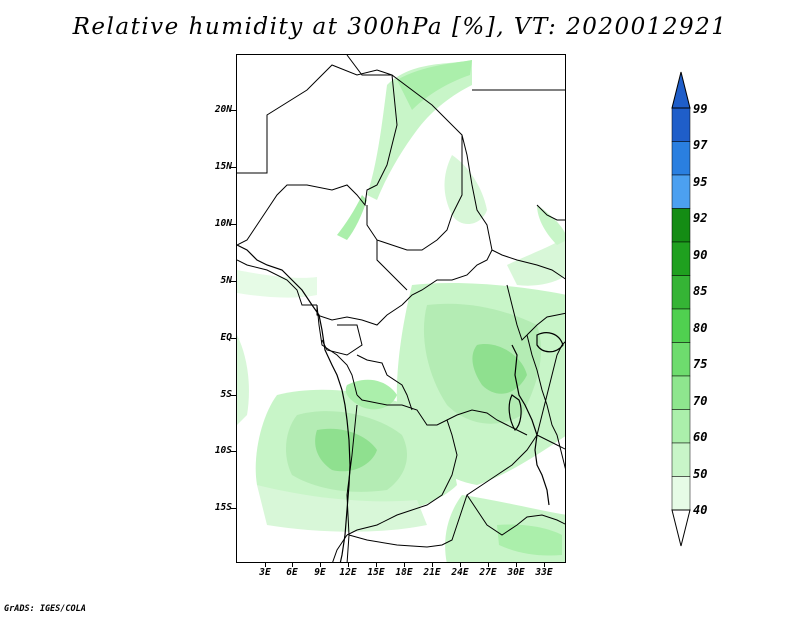  Describe the element at coordinates (320, 572) in the screenshot. I see `lon-label: 9E` at that location.